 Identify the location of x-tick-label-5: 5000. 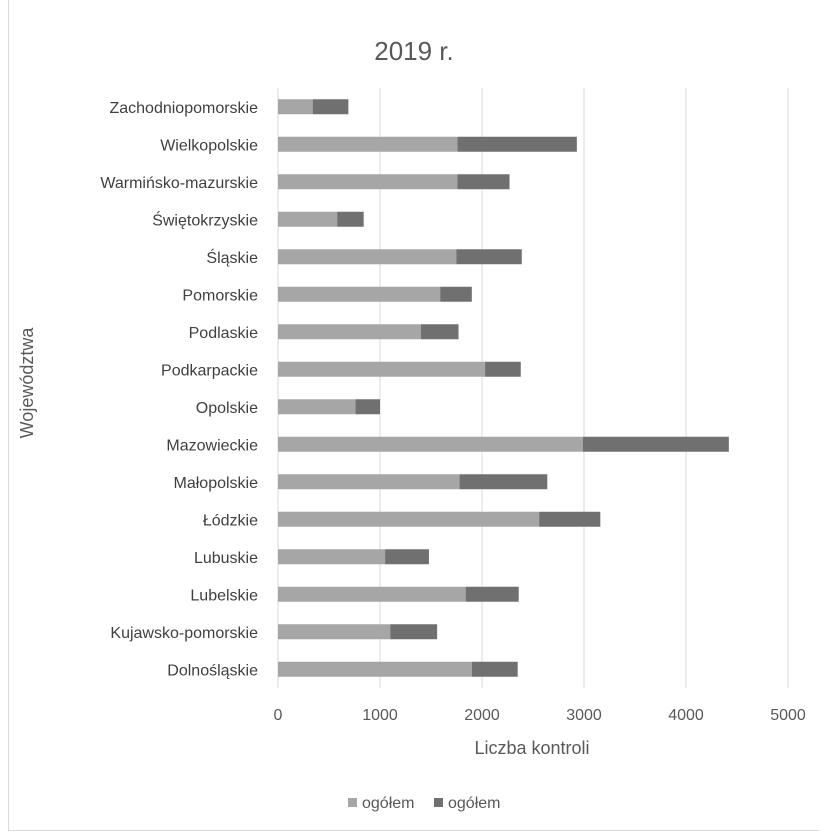
(788, 715).